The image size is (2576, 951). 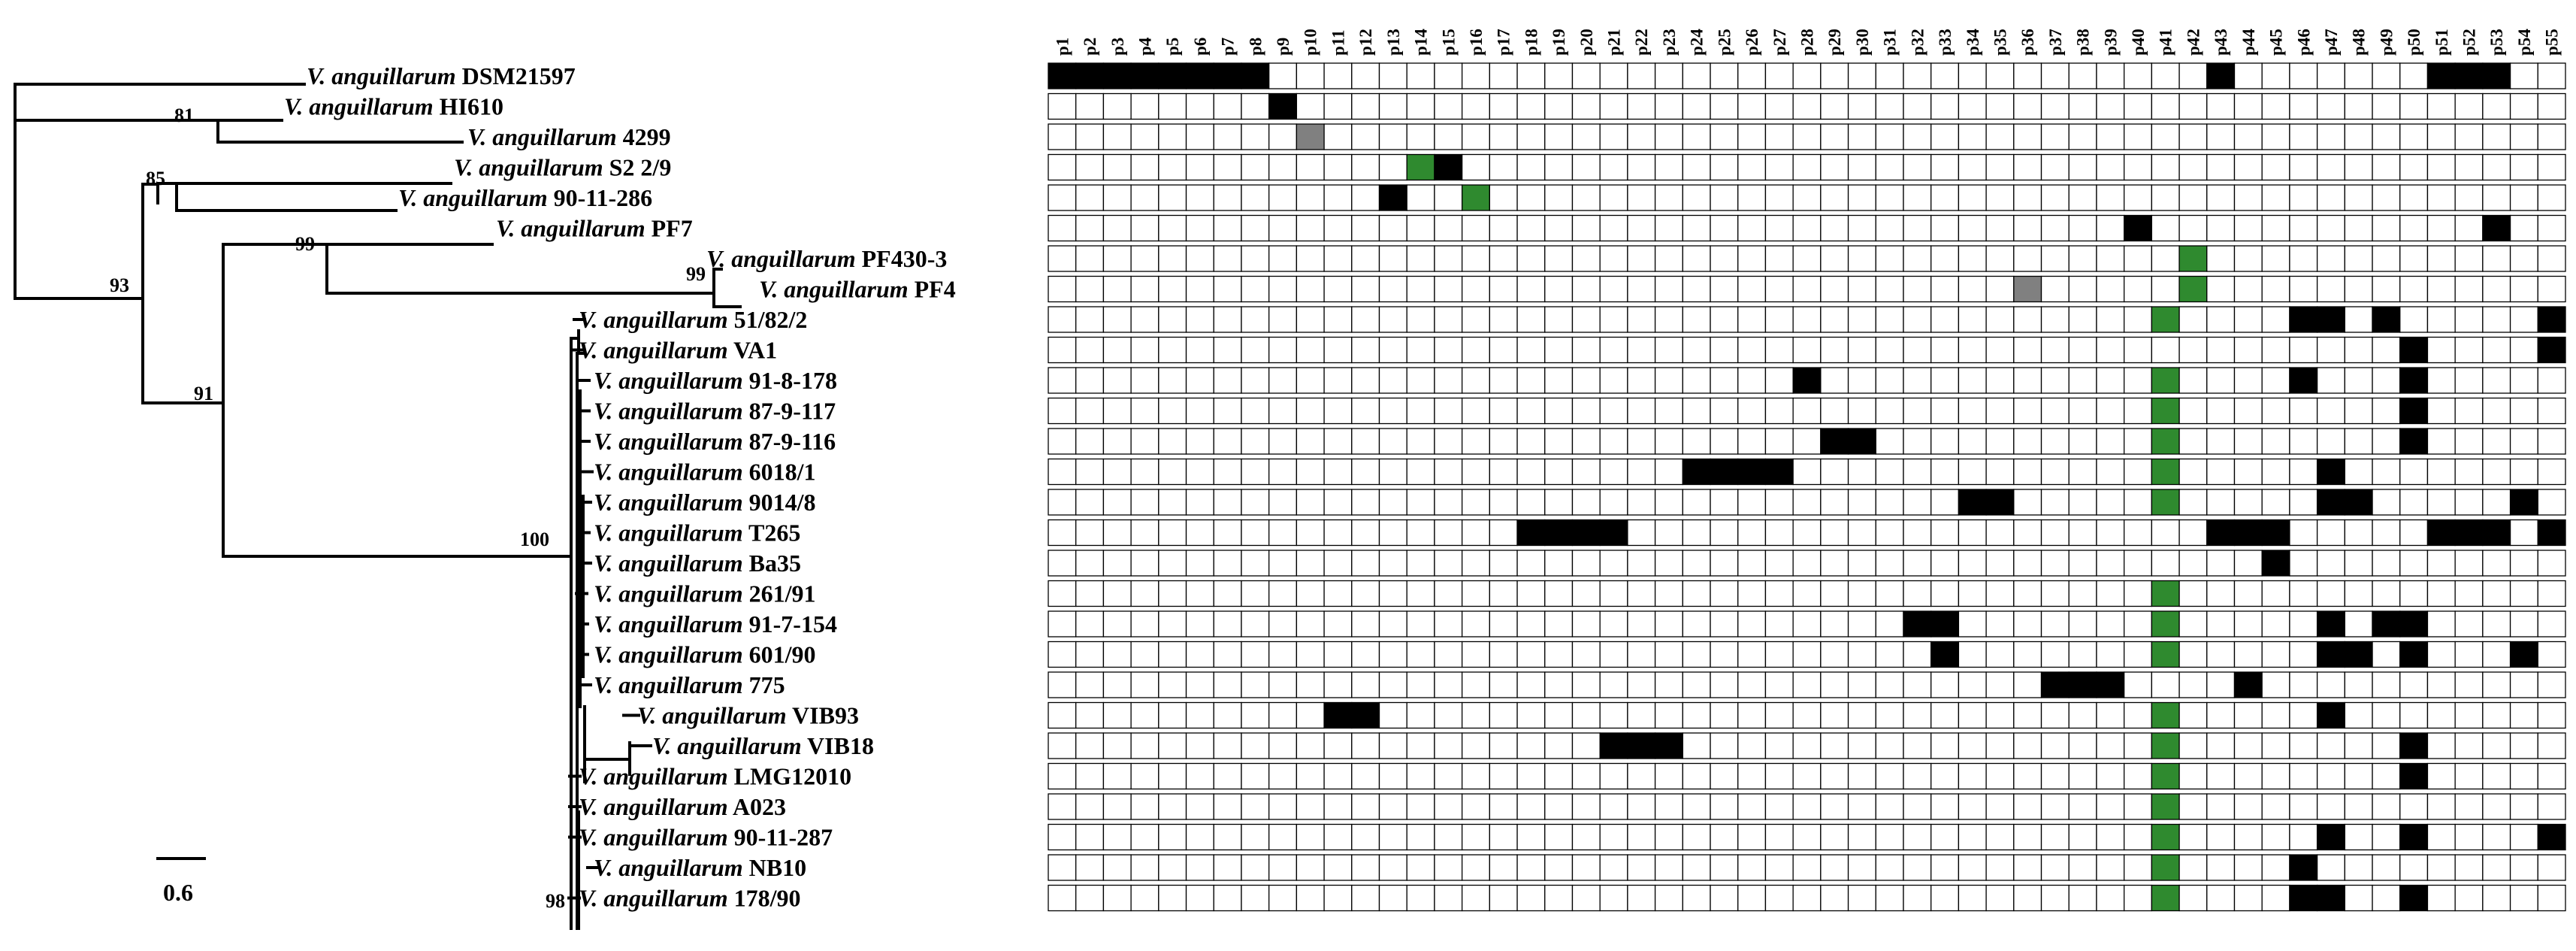 I want to click on strain-name: Ba35, so click(x=775, y=563).